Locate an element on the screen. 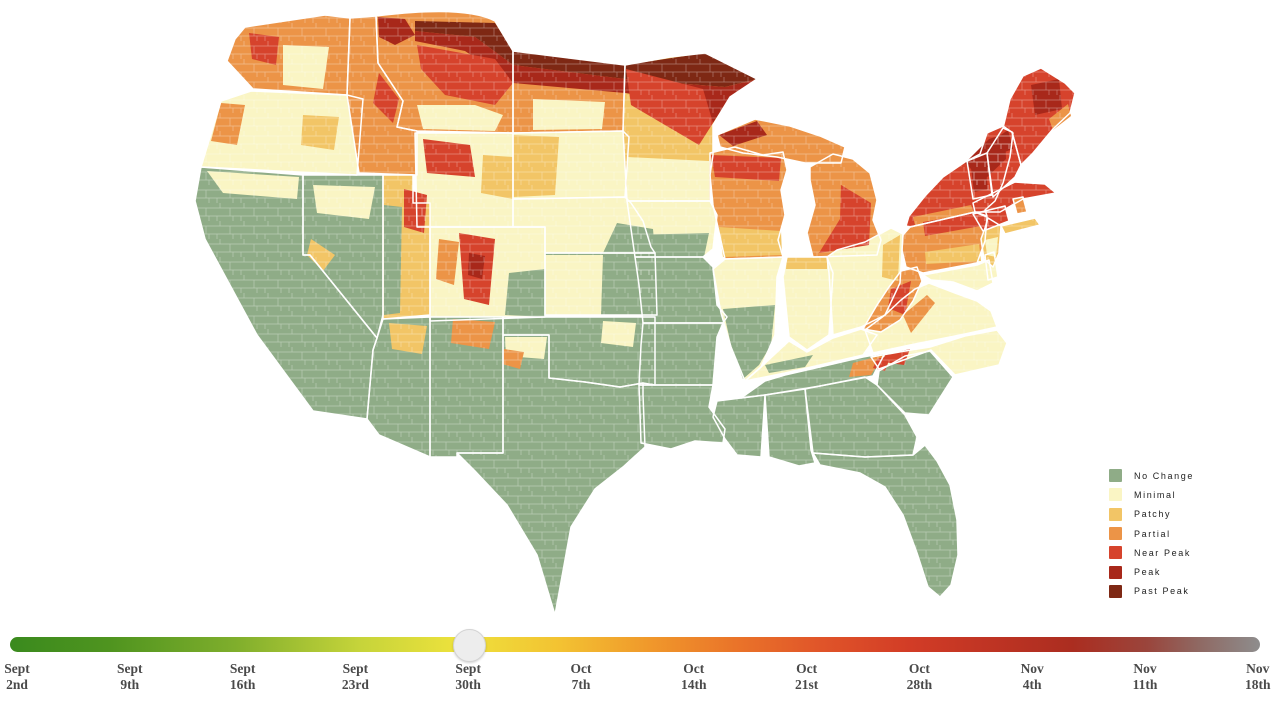 The width and height of the screenshot is (1280, 716). legend-swatch-peak is located at coordinates (1115, 572).